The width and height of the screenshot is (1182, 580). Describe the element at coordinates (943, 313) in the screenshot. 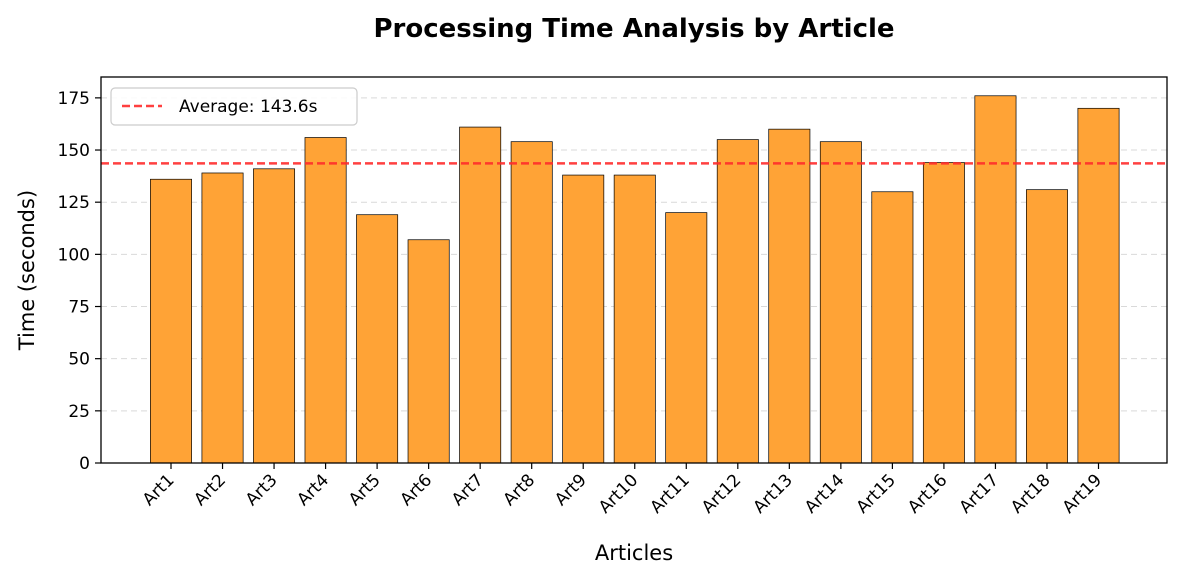

I see `bar-art16` at that location.